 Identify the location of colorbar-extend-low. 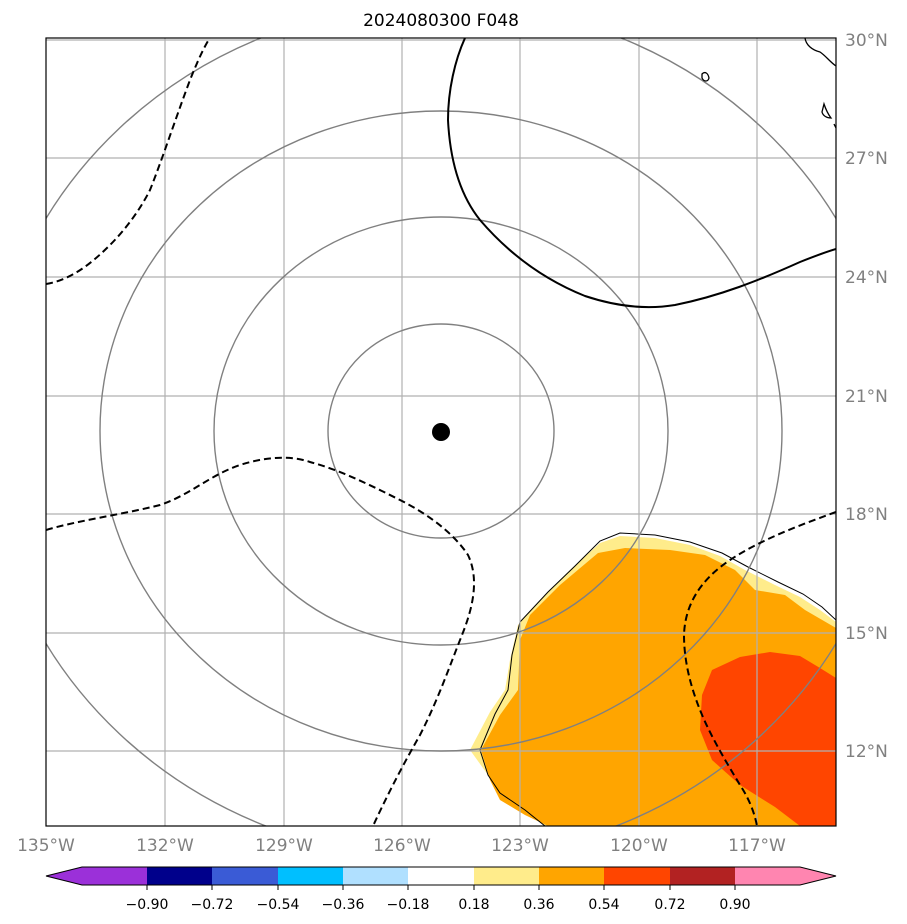
(64, 876).